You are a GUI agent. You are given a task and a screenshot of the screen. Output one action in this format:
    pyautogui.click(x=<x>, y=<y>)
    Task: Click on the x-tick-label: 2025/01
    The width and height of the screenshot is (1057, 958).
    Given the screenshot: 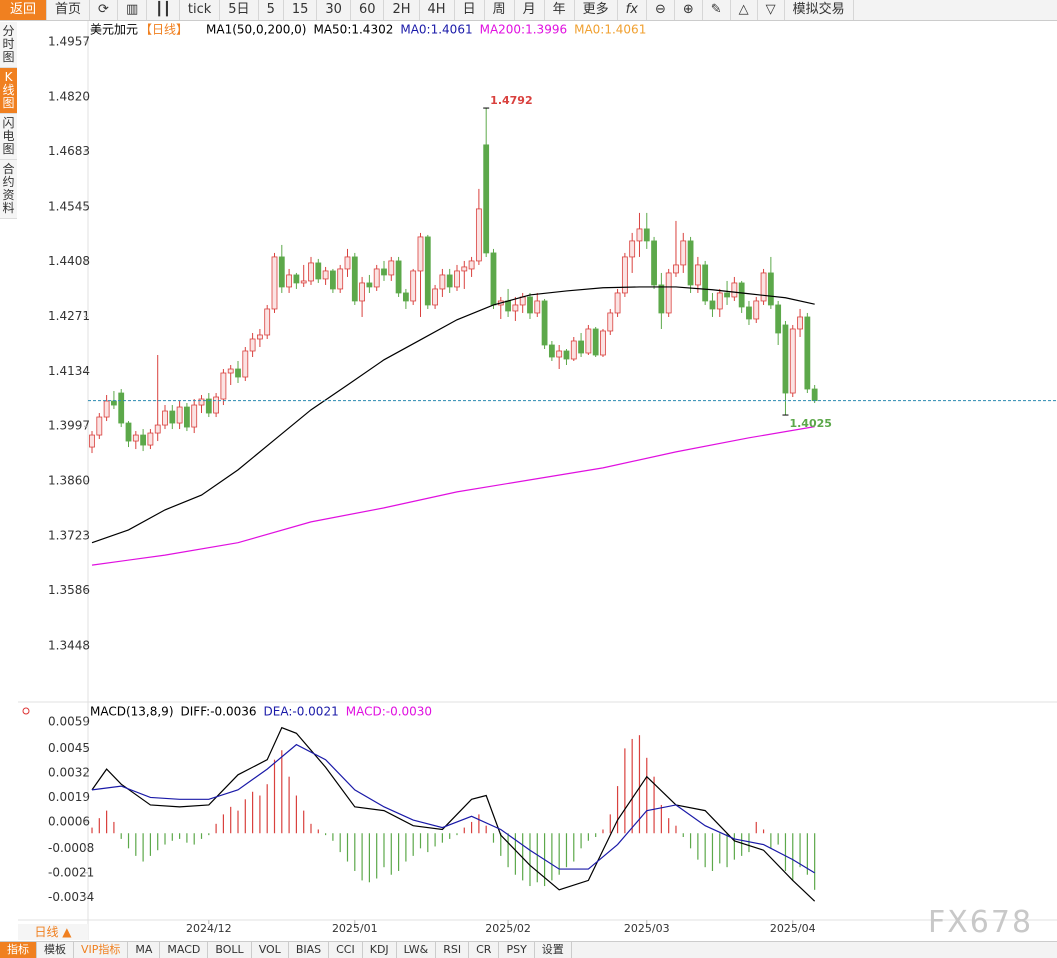 What is the action you would take?
    pyautogui.click(x=355, y=928)
    